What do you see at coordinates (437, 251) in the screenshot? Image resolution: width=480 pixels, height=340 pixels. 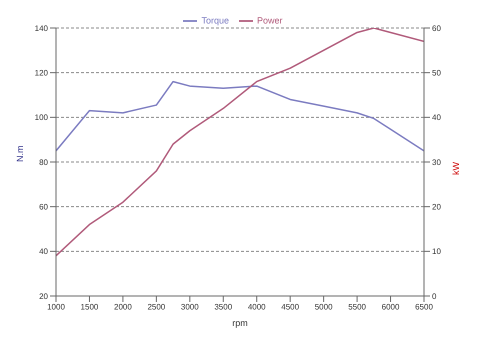 I see `y2-tick-label: 10` at bounding box center [437, 251].